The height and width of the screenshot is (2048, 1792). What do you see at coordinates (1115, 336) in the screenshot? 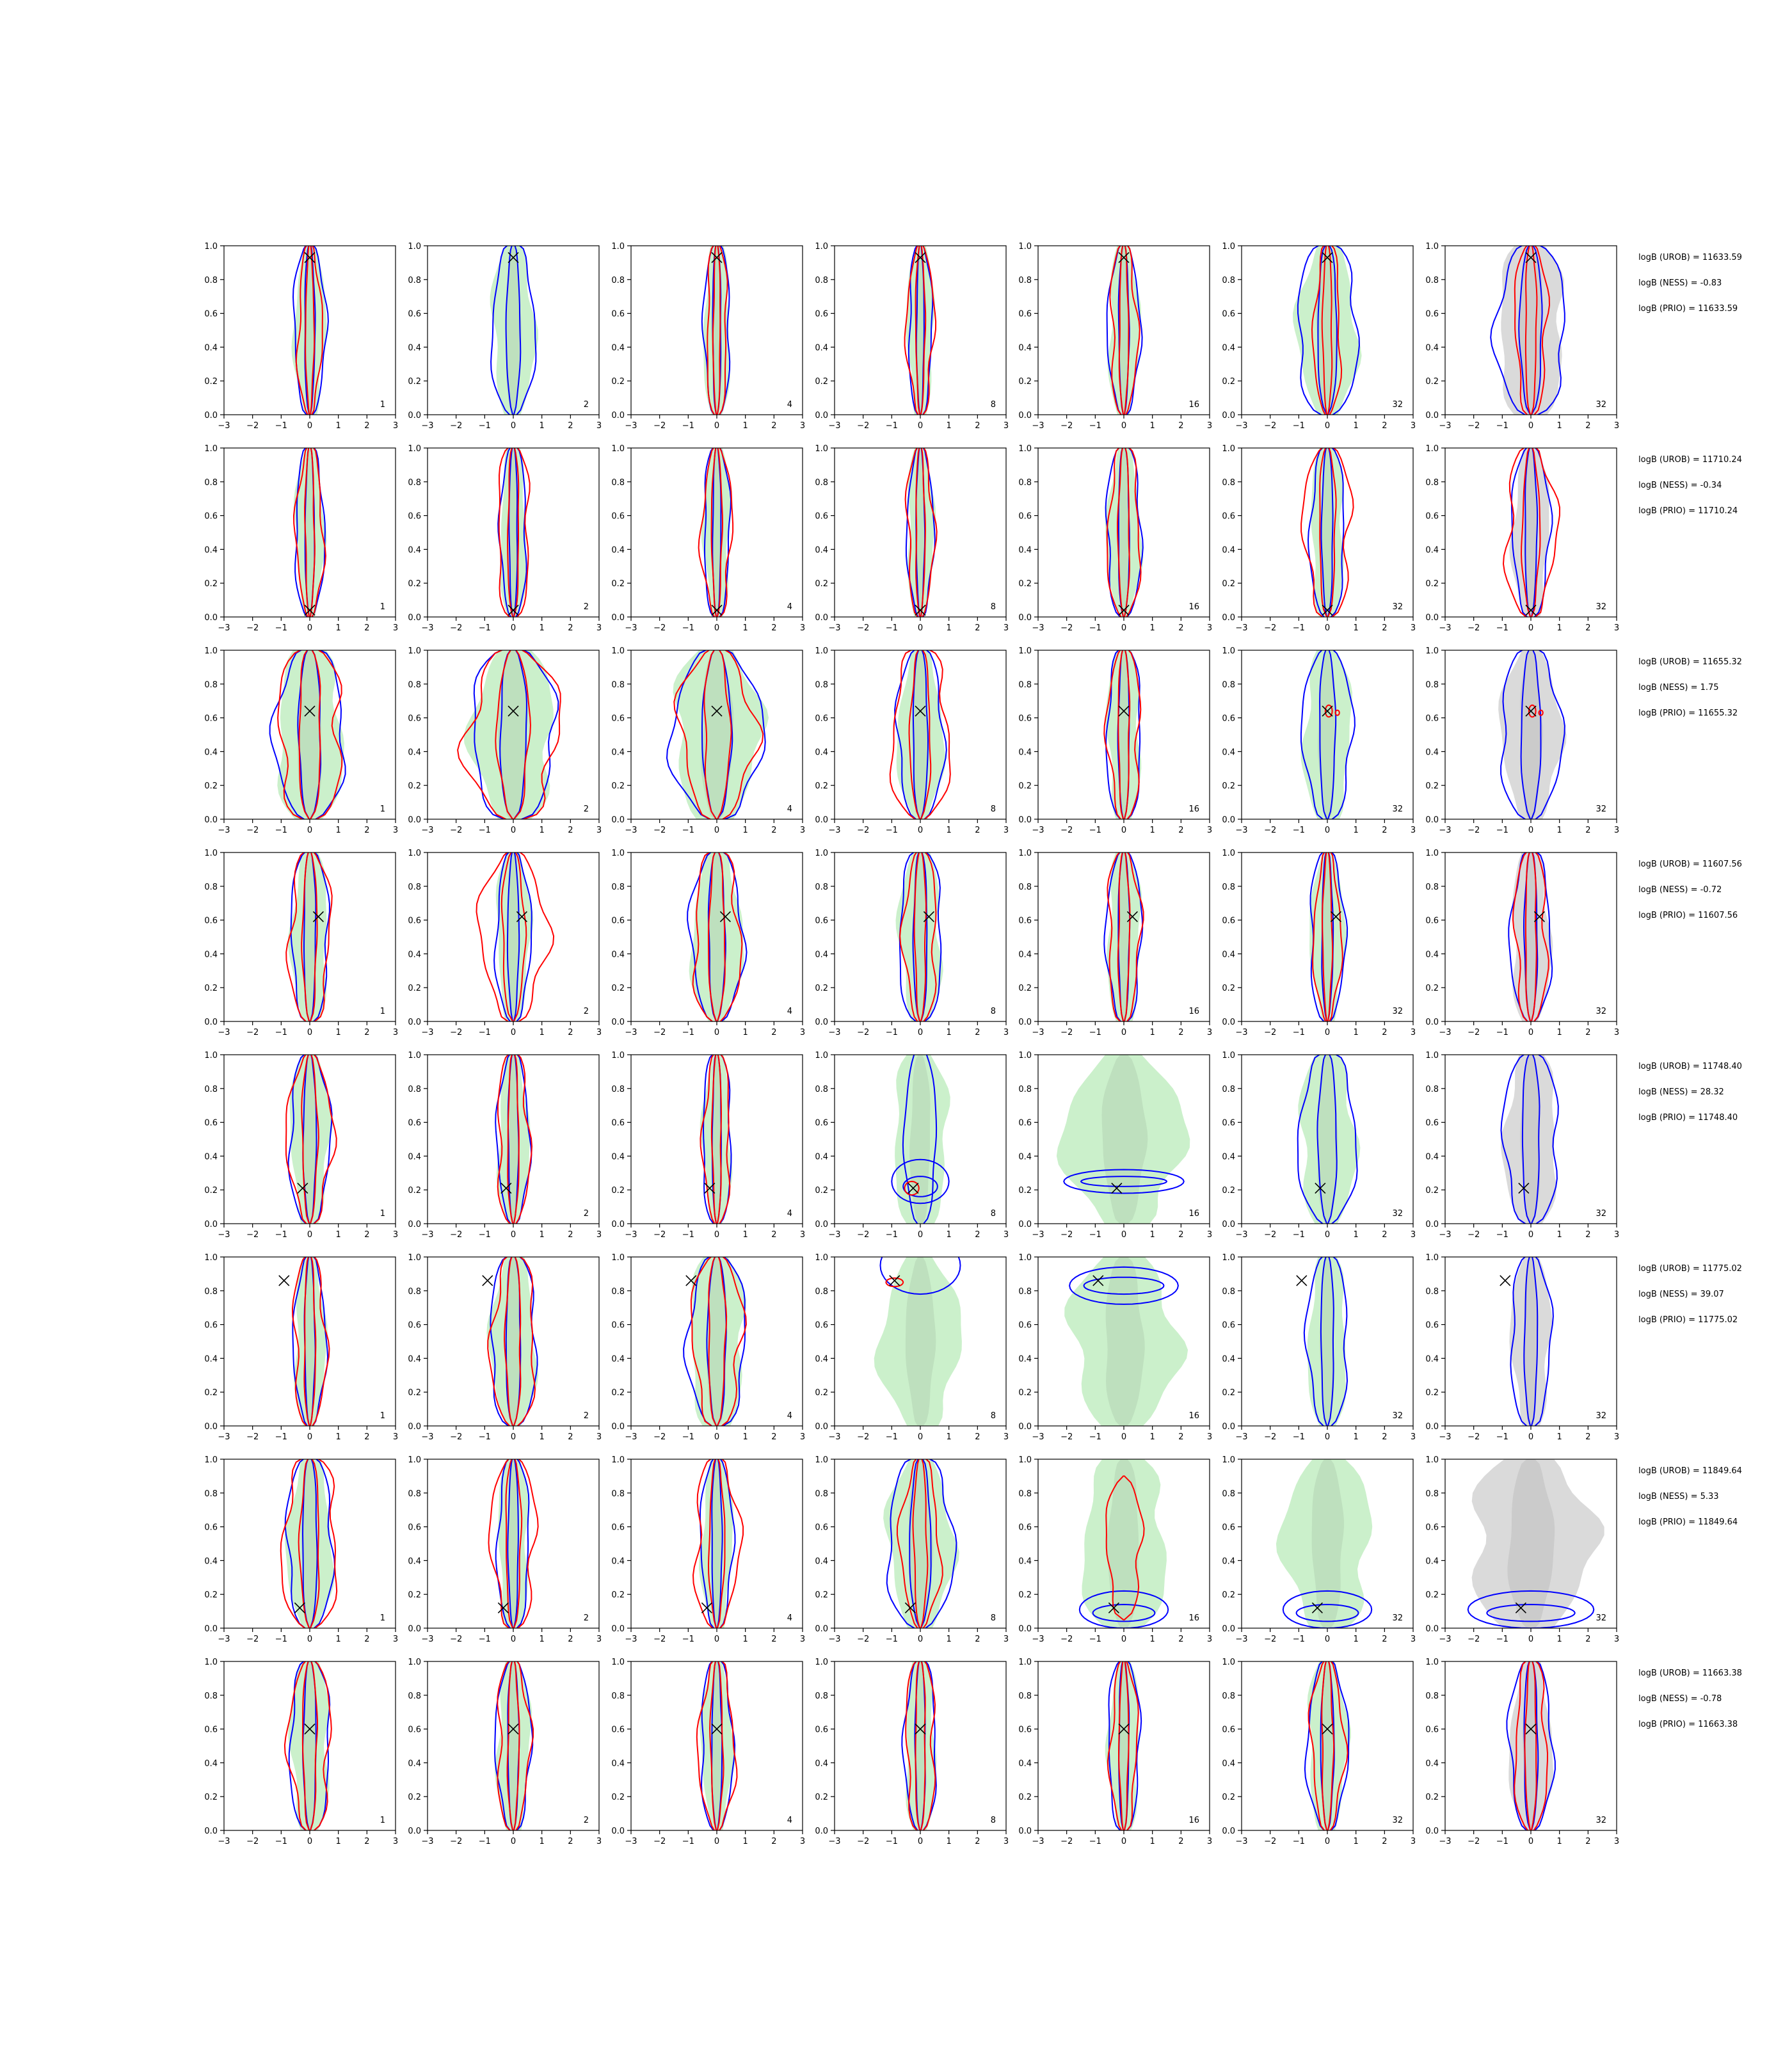
I see `panel: −3 −2 −1 0 1 2 3 0.0 0.2 0.4 0.6 0.8 1.0 16` at bounding box center [1115, 336].